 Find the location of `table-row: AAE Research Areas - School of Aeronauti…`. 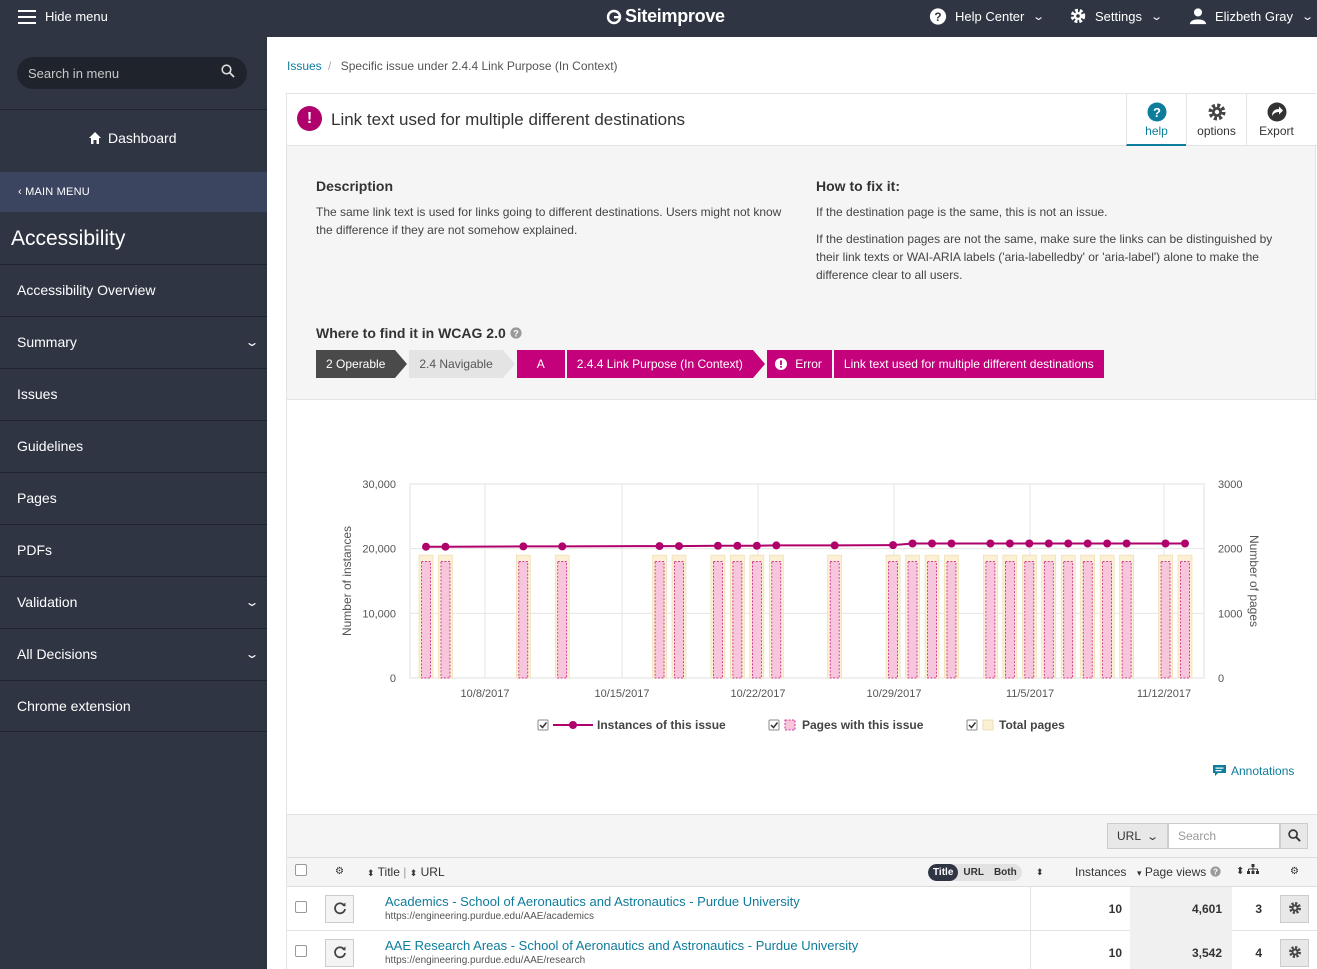

table-row: AAE Research Areas - School of Aeronauti… is located at coordinates (802, 950).